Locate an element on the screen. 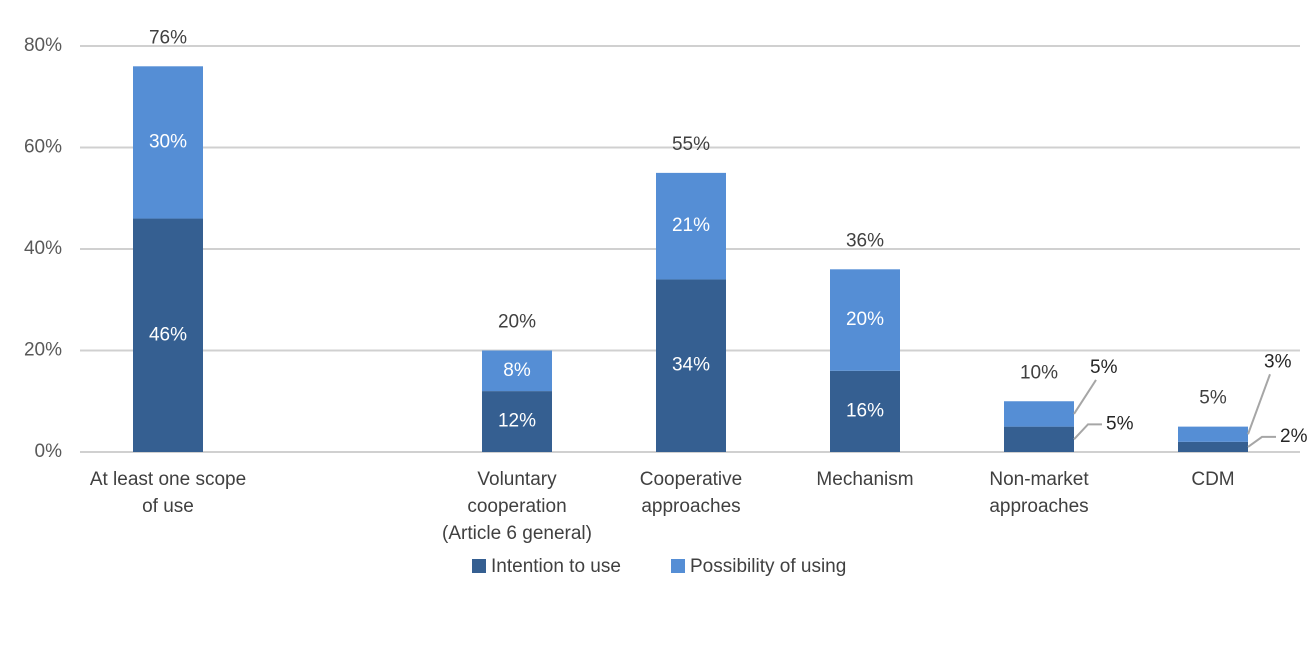 This screenshot has width=1316, height=648. bar-total-label: 5% is located at coordinates (1213, 398).